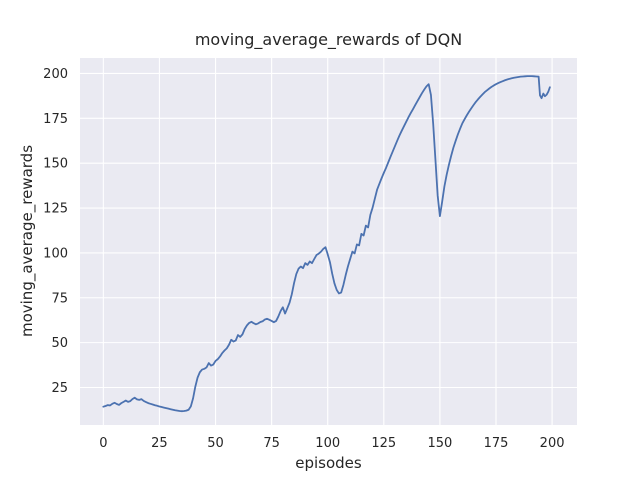 Image resolution: width=640 pixels, height=480 pixels. What do you see at coordinates (271, 443) in the screenshot?
I see `x-tick-label: 75` at bounding box center [271, 443].